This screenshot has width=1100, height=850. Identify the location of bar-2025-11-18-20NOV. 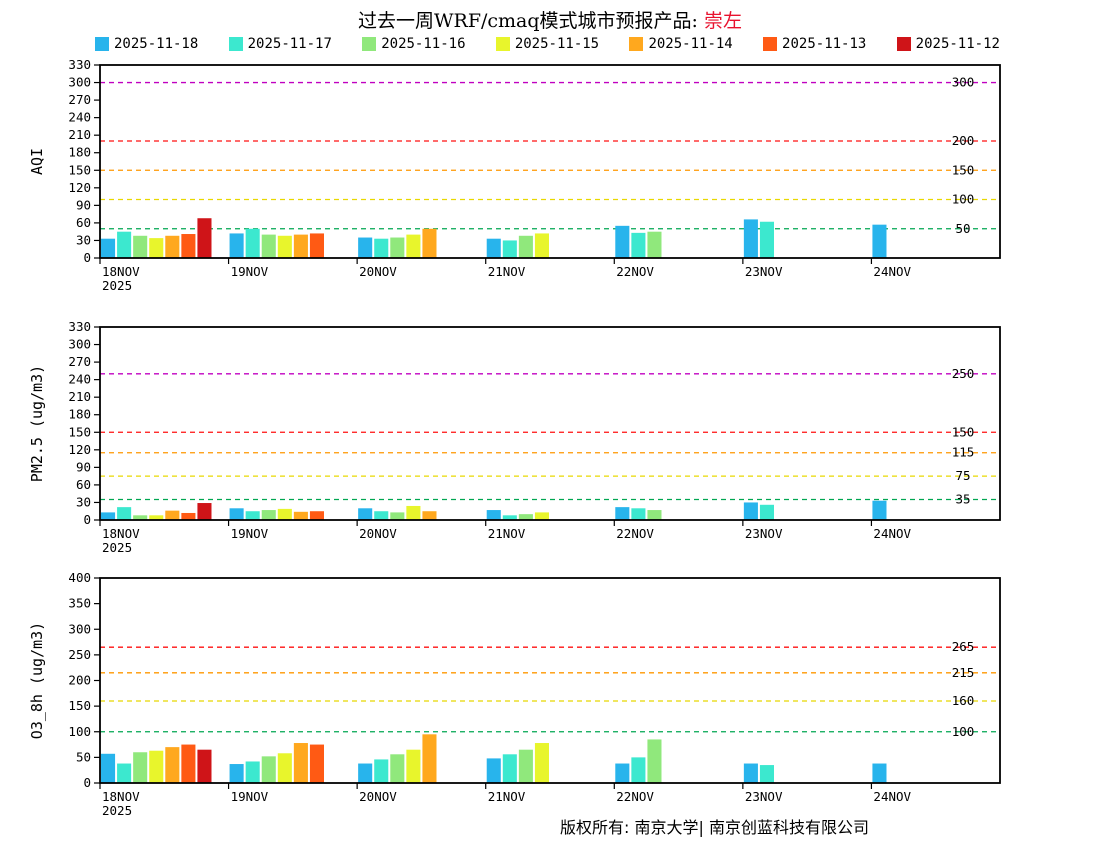
(365, 514).